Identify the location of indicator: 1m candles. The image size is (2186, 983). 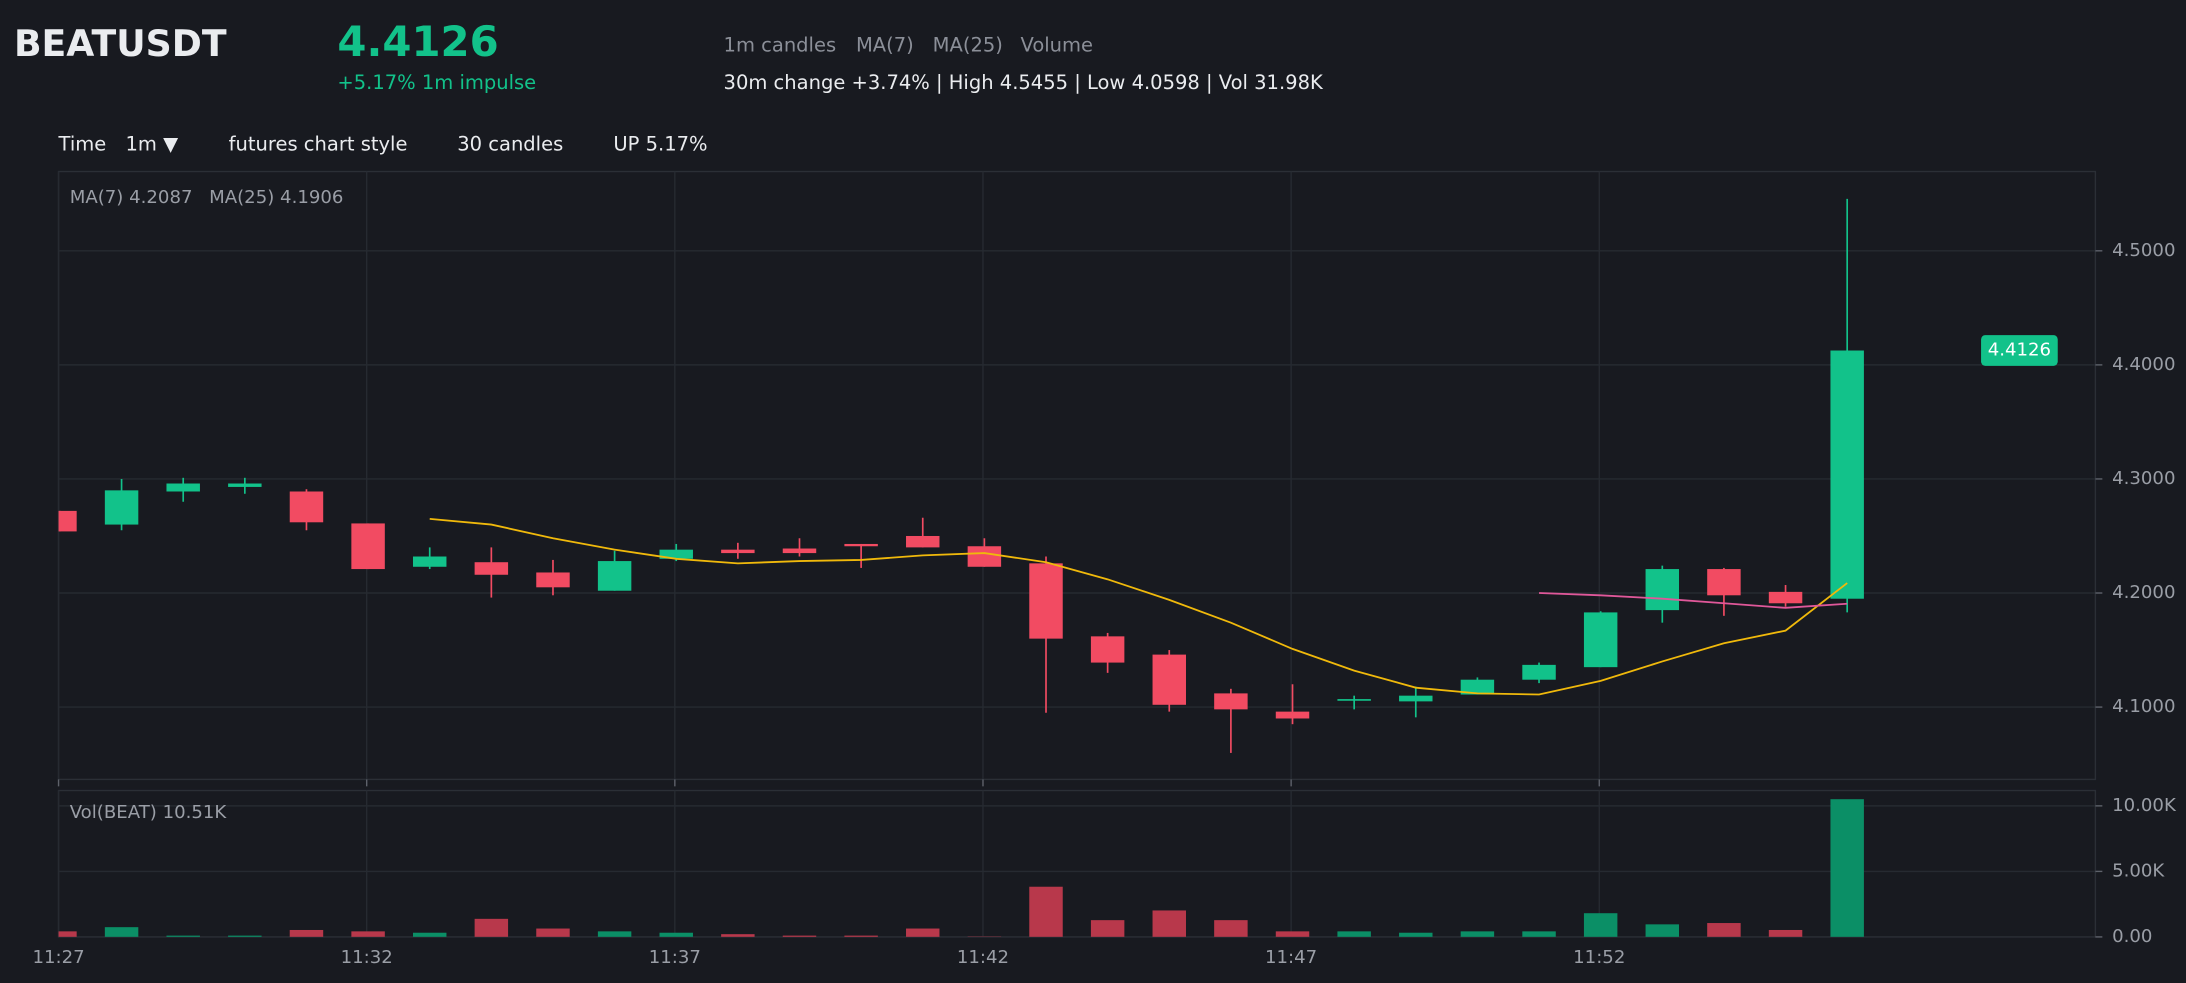
(780, 45).